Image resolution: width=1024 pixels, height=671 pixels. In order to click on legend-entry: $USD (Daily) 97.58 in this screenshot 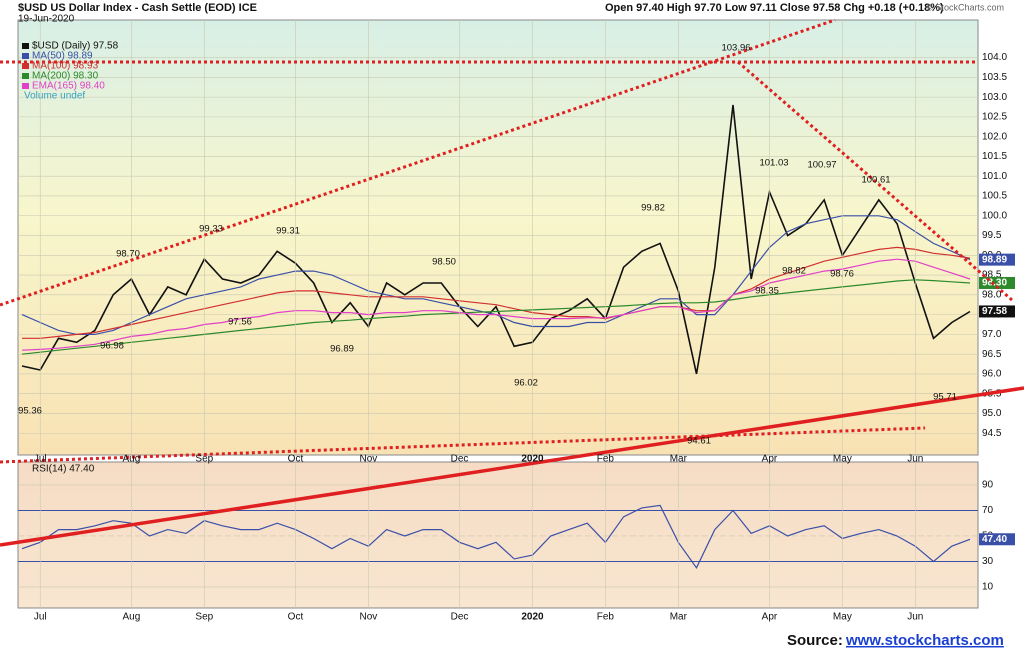, I will do `click(75, 46)`.